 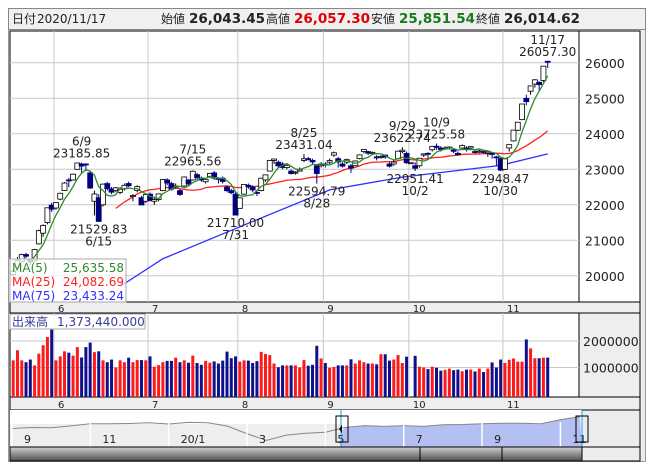 What do you see at coordinates (98, 229) in the screenshot?
I see `low-annotation-value: 21529.83` at bounding box center [98, 229].